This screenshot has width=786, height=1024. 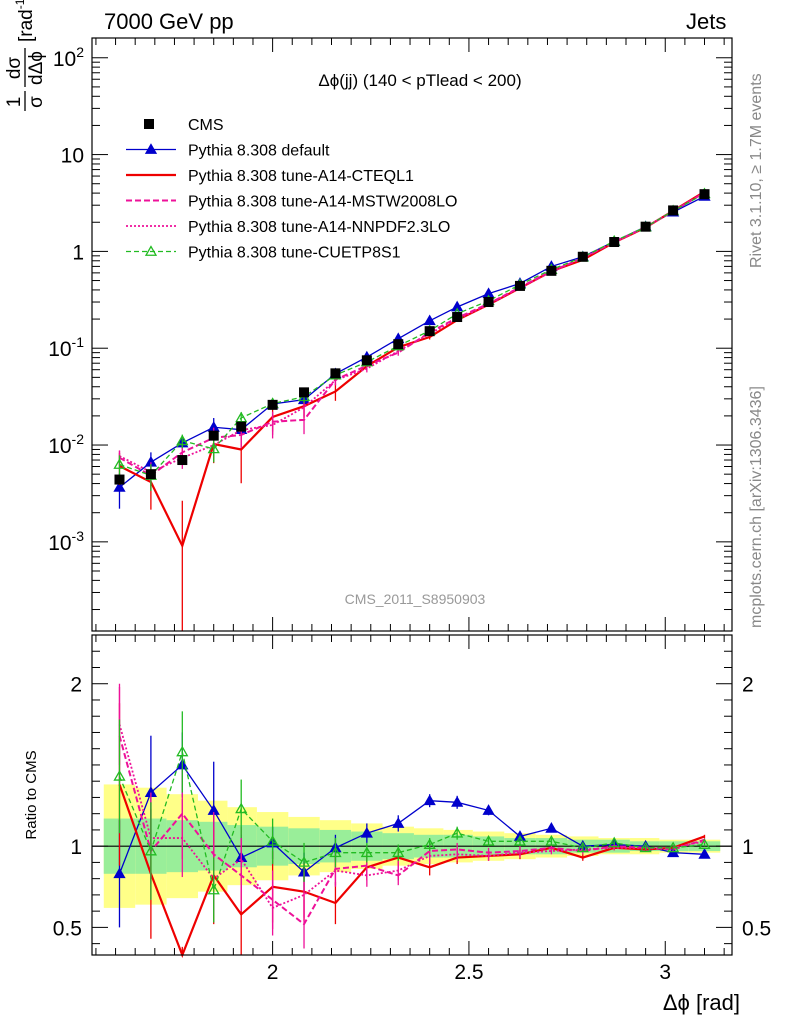 I want to click on y-tick-label: 10, so click(x=72, y=156).